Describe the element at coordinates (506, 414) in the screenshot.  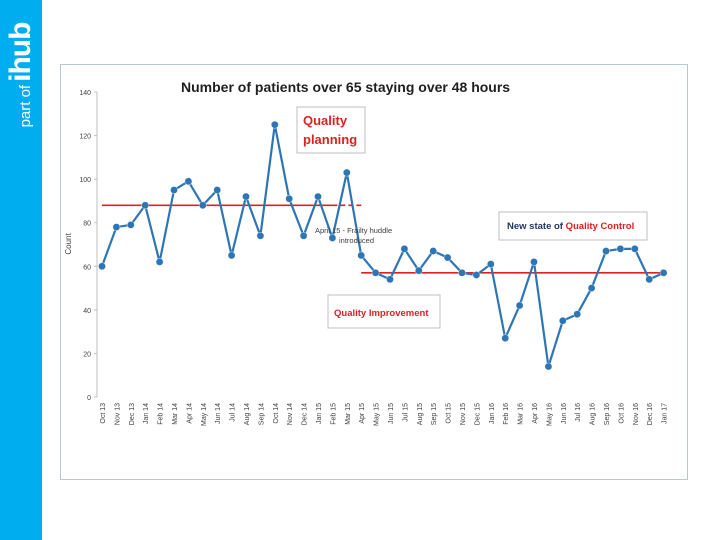
I see `x-tick-label: Feb 16` at that location.